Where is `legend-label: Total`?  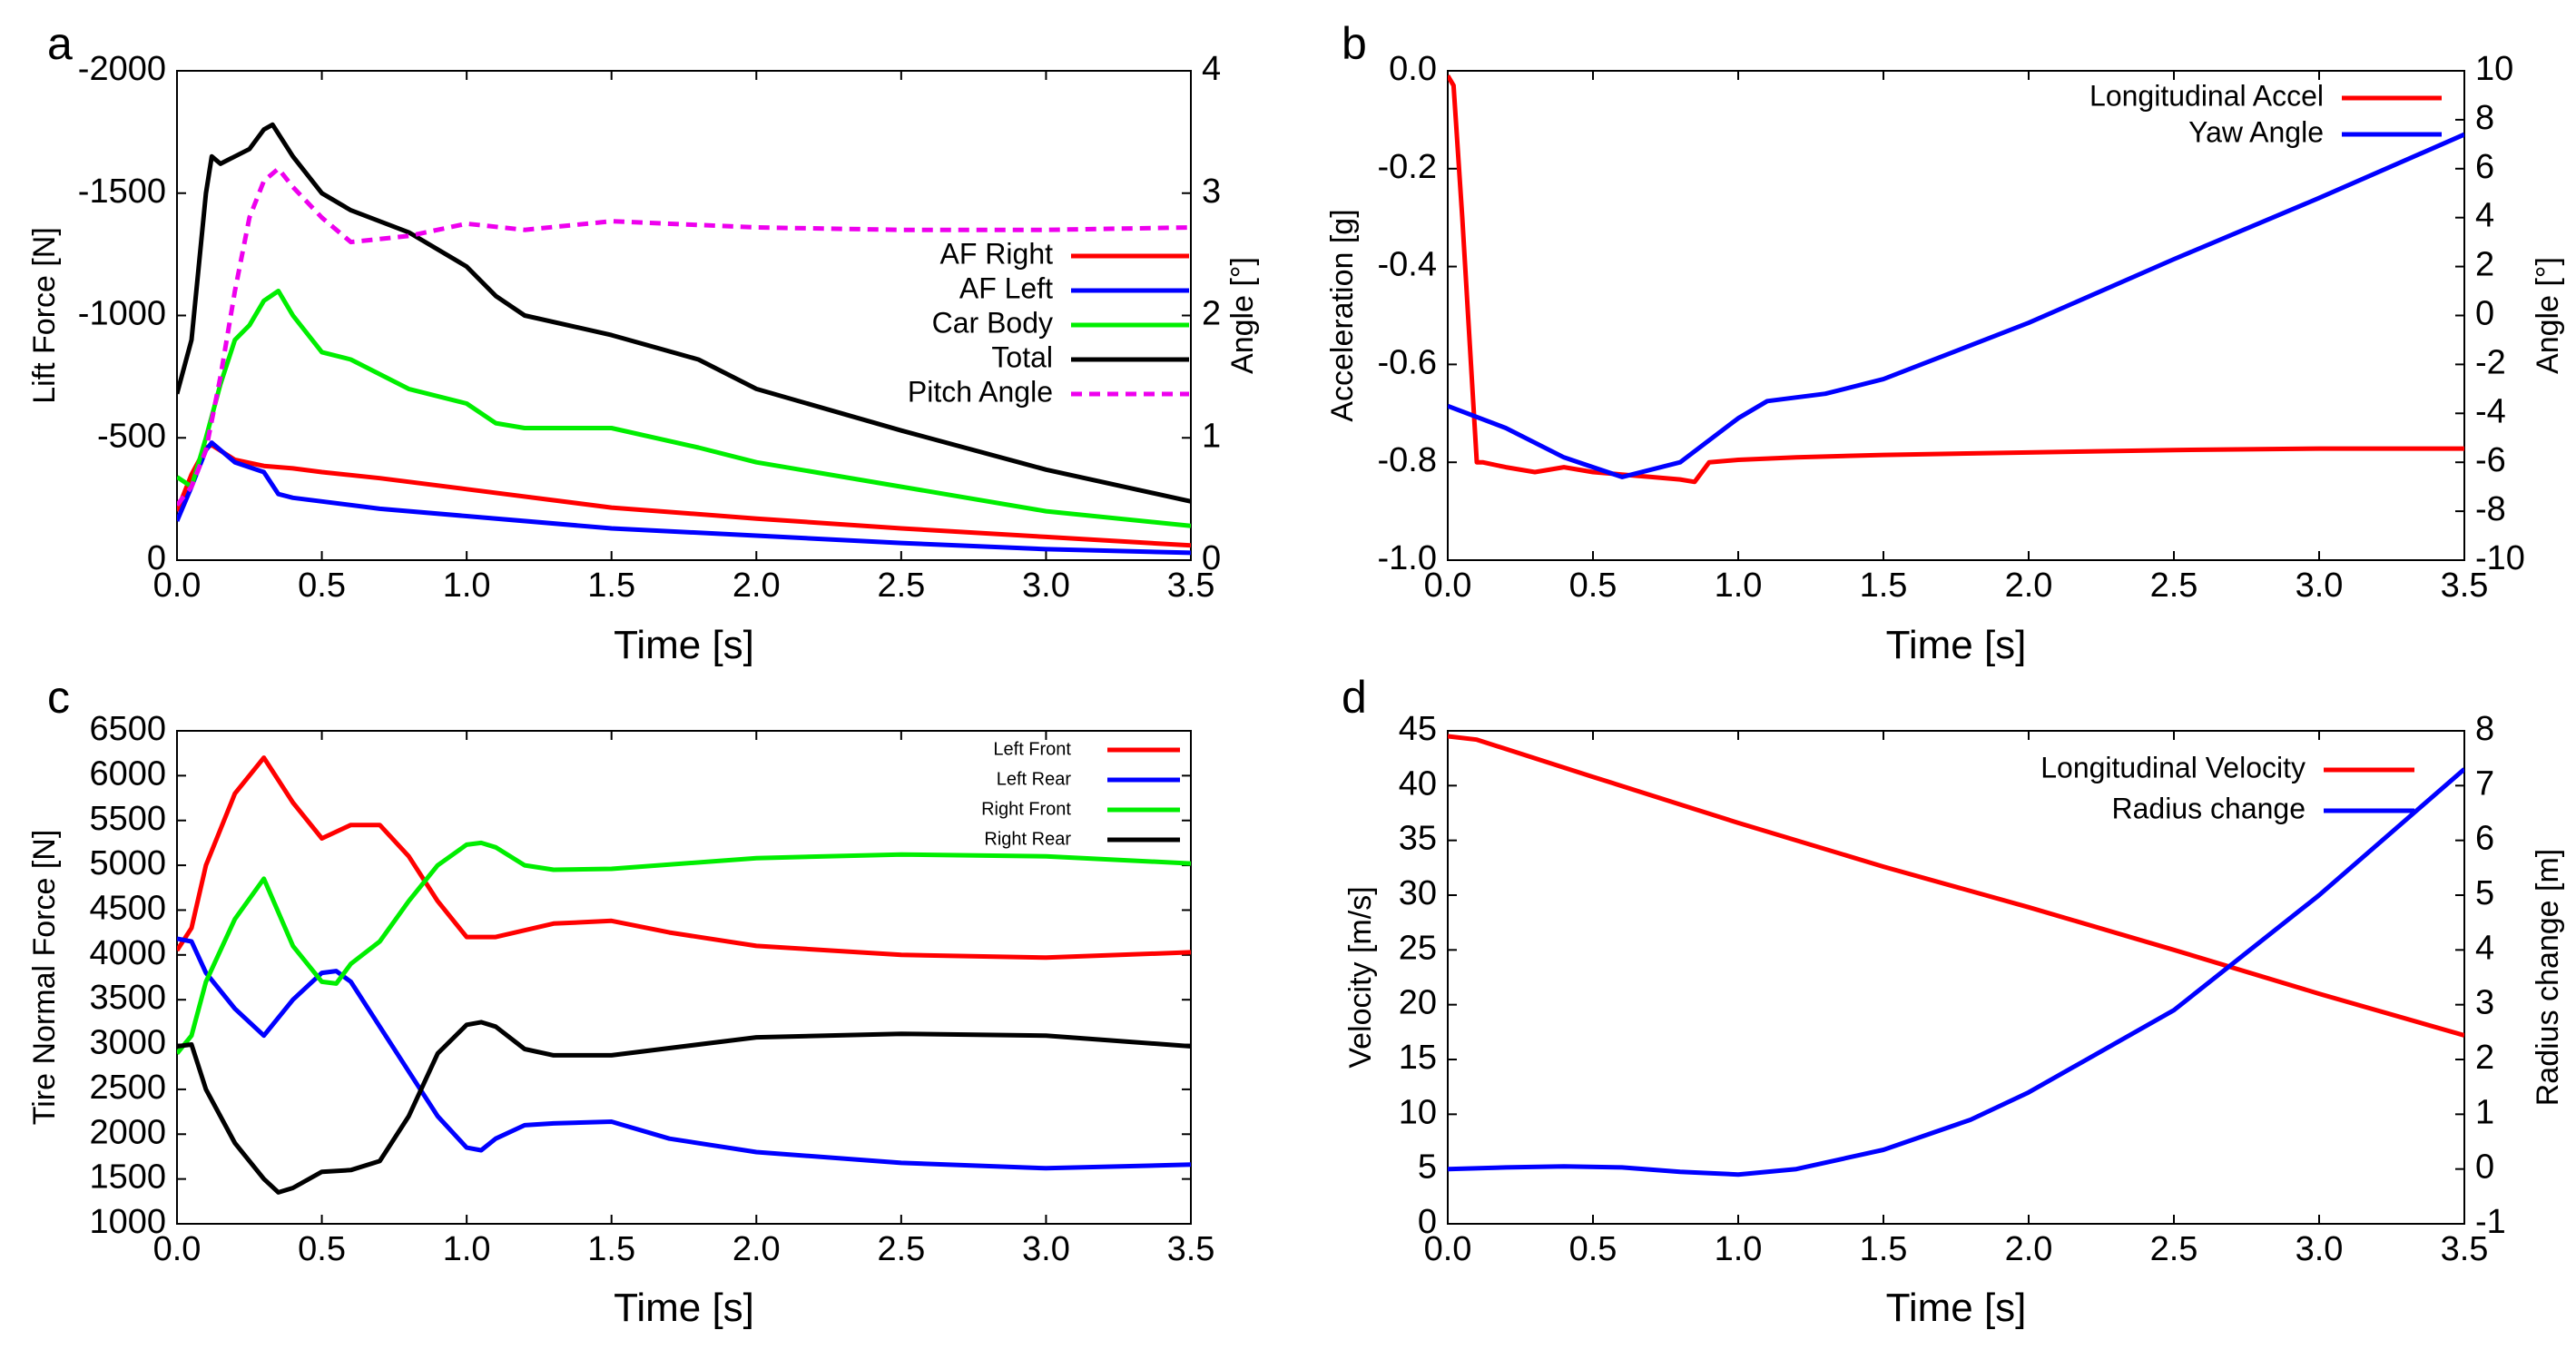
legend-label: Total is located at coordinates (1022, 357).